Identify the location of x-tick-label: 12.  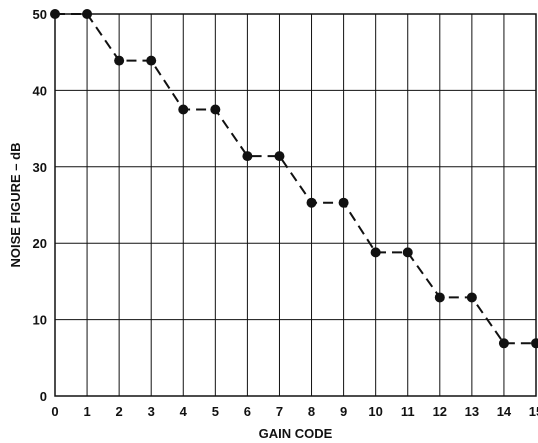
(440, 411).